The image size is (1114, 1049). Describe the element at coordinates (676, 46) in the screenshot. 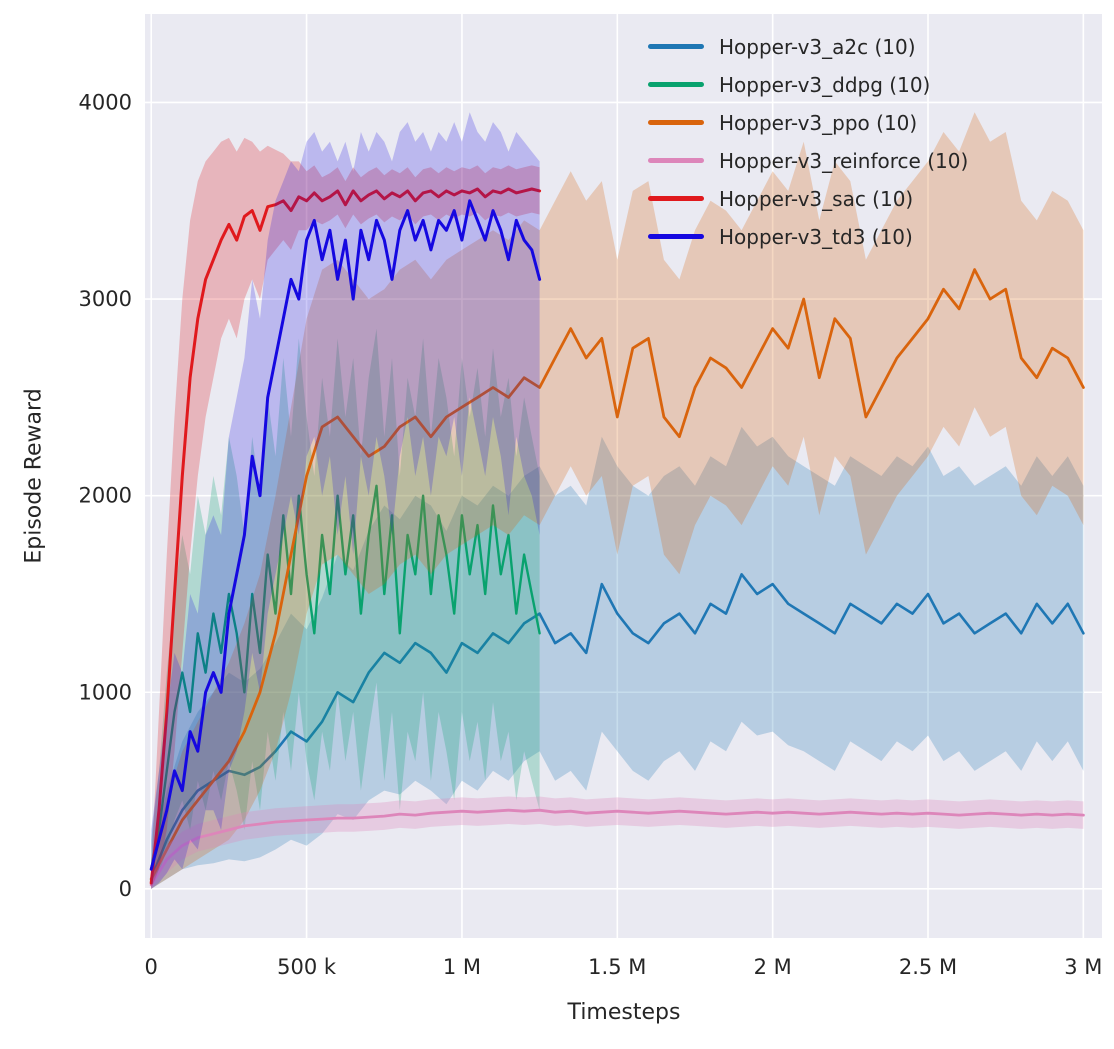

I see `legend-line-swatch-a2c` at that location.